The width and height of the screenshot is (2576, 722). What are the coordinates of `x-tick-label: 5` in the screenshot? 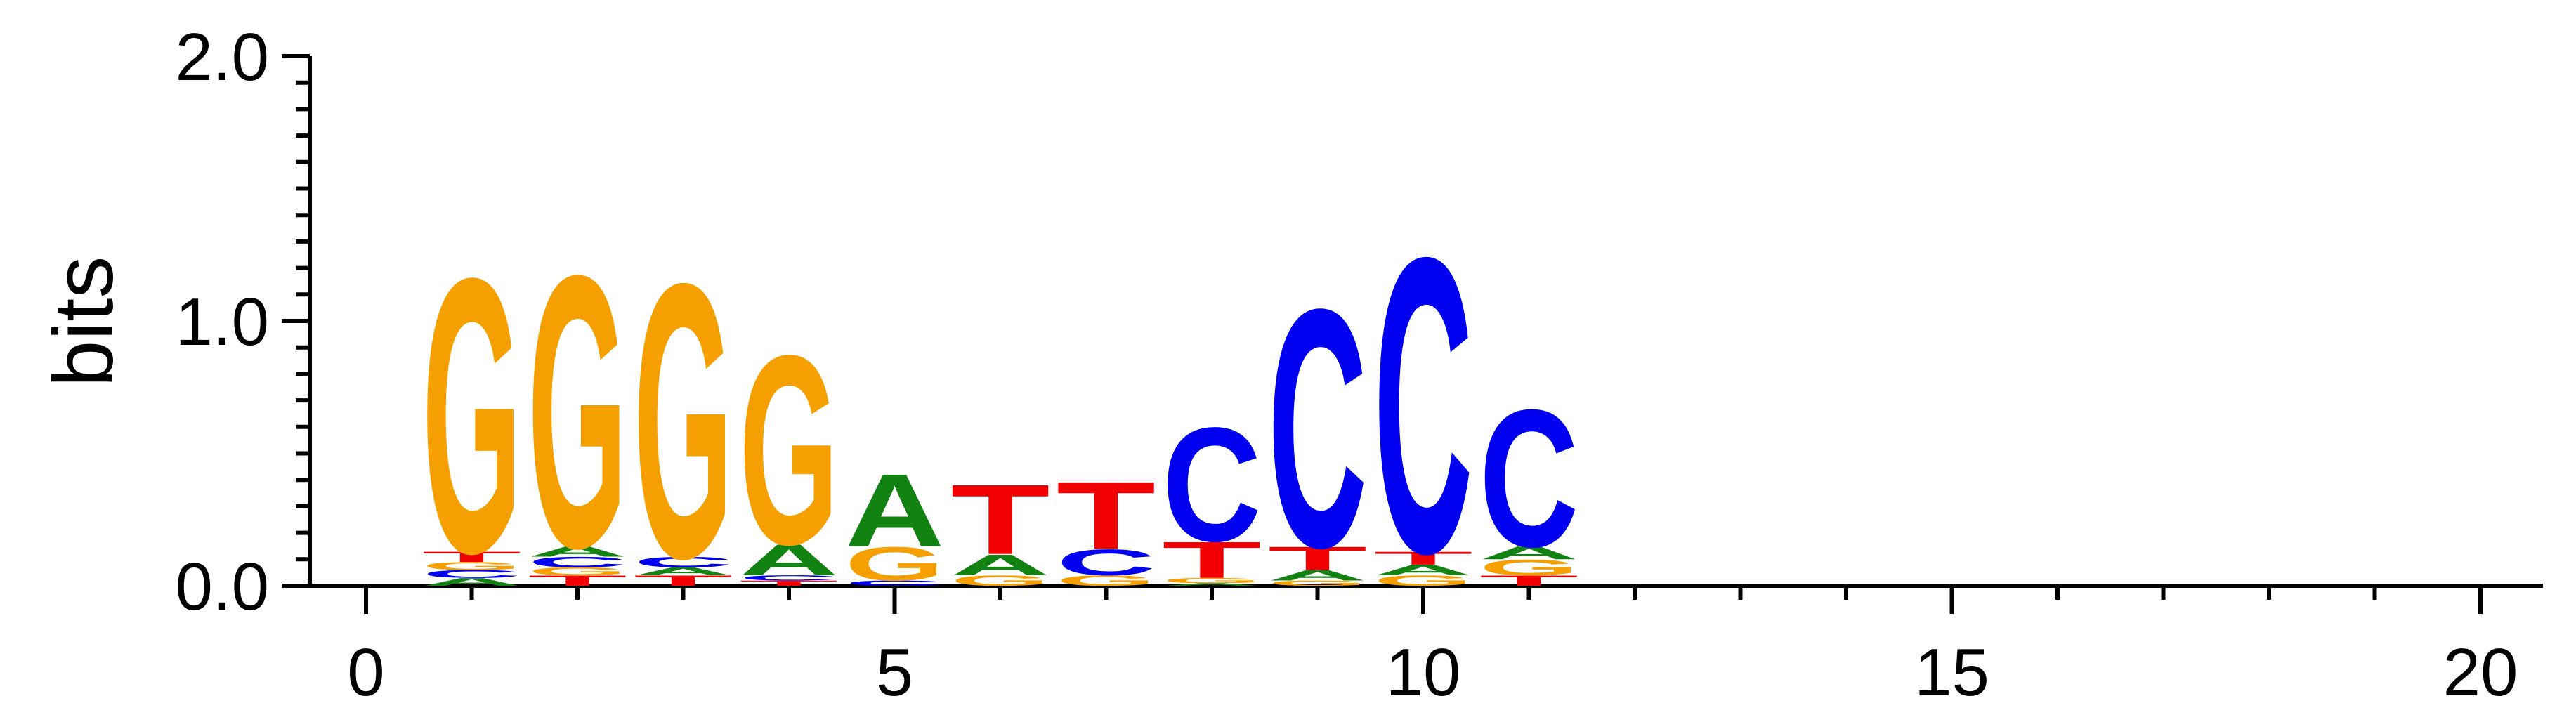 It's located at (895, 672).